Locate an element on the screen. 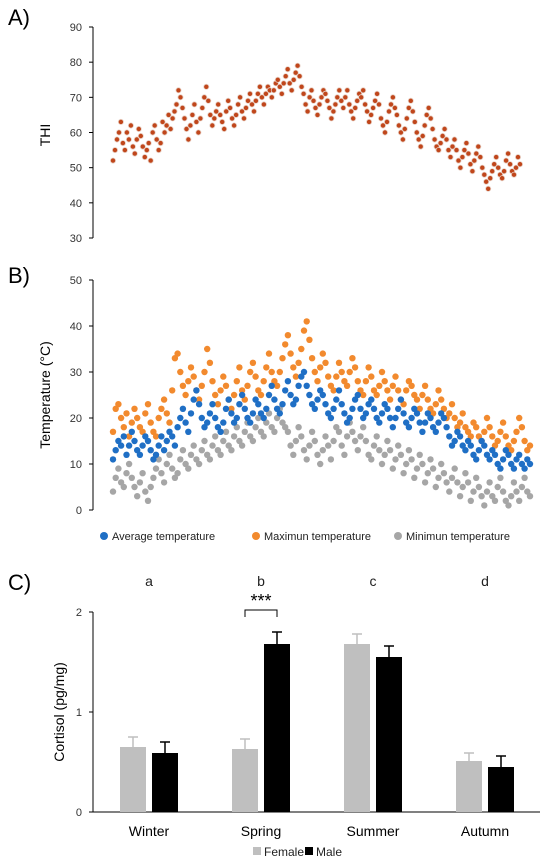 The width and height of the screenshot is (550, 867). panel-c-legend: Female Male is located at coordinates (297, 852).